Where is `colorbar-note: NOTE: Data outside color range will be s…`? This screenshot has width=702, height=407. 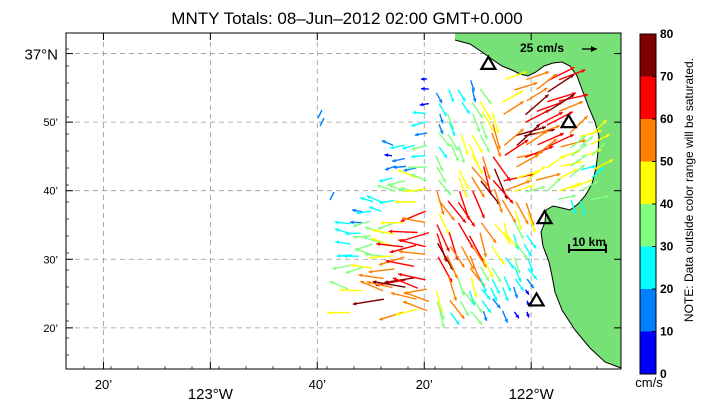 colorbar-note: NOTE: Data outside color range will be s… is located at coordinates (689, 190).